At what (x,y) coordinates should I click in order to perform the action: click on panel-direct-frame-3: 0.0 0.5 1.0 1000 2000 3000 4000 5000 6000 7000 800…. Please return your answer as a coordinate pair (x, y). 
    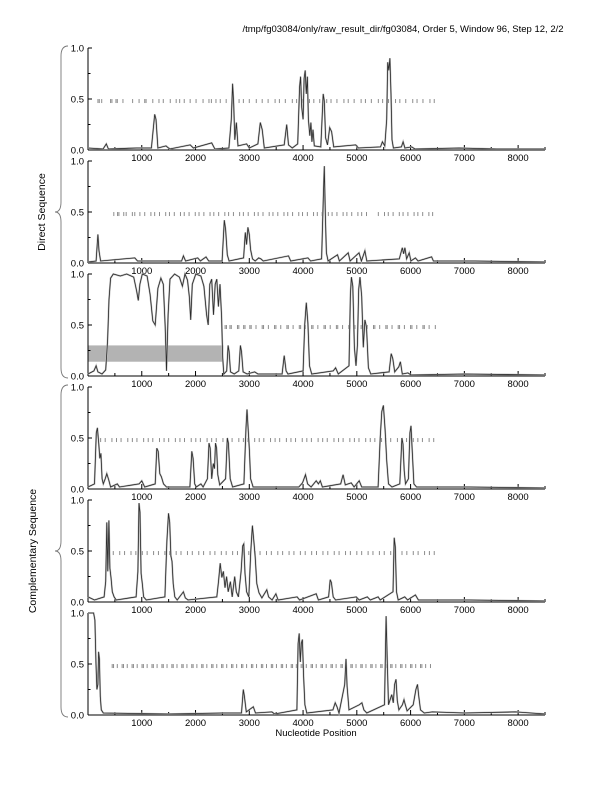
    Looking at the image, I should click on (308, 330).